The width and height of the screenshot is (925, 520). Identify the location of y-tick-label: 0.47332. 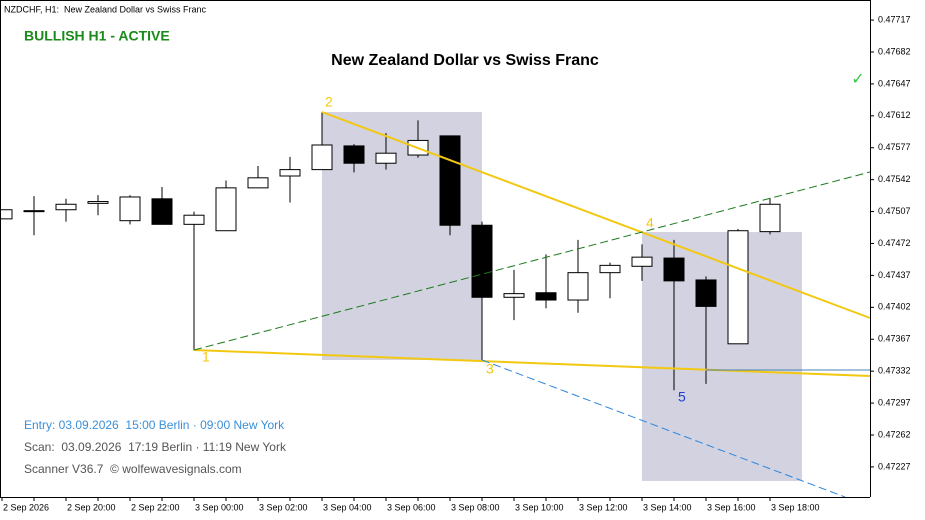
(894, 371).